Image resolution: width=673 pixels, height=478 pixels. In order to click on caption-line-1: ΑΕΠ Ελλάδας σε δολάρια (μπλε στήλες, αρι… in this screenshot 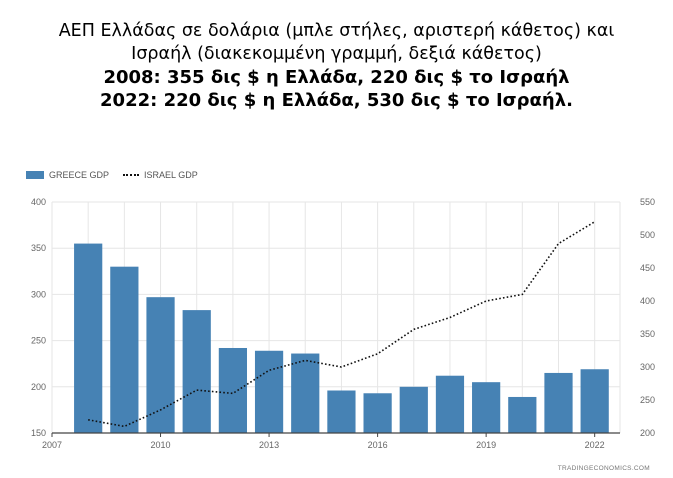, I will do `click(336, 31)`.